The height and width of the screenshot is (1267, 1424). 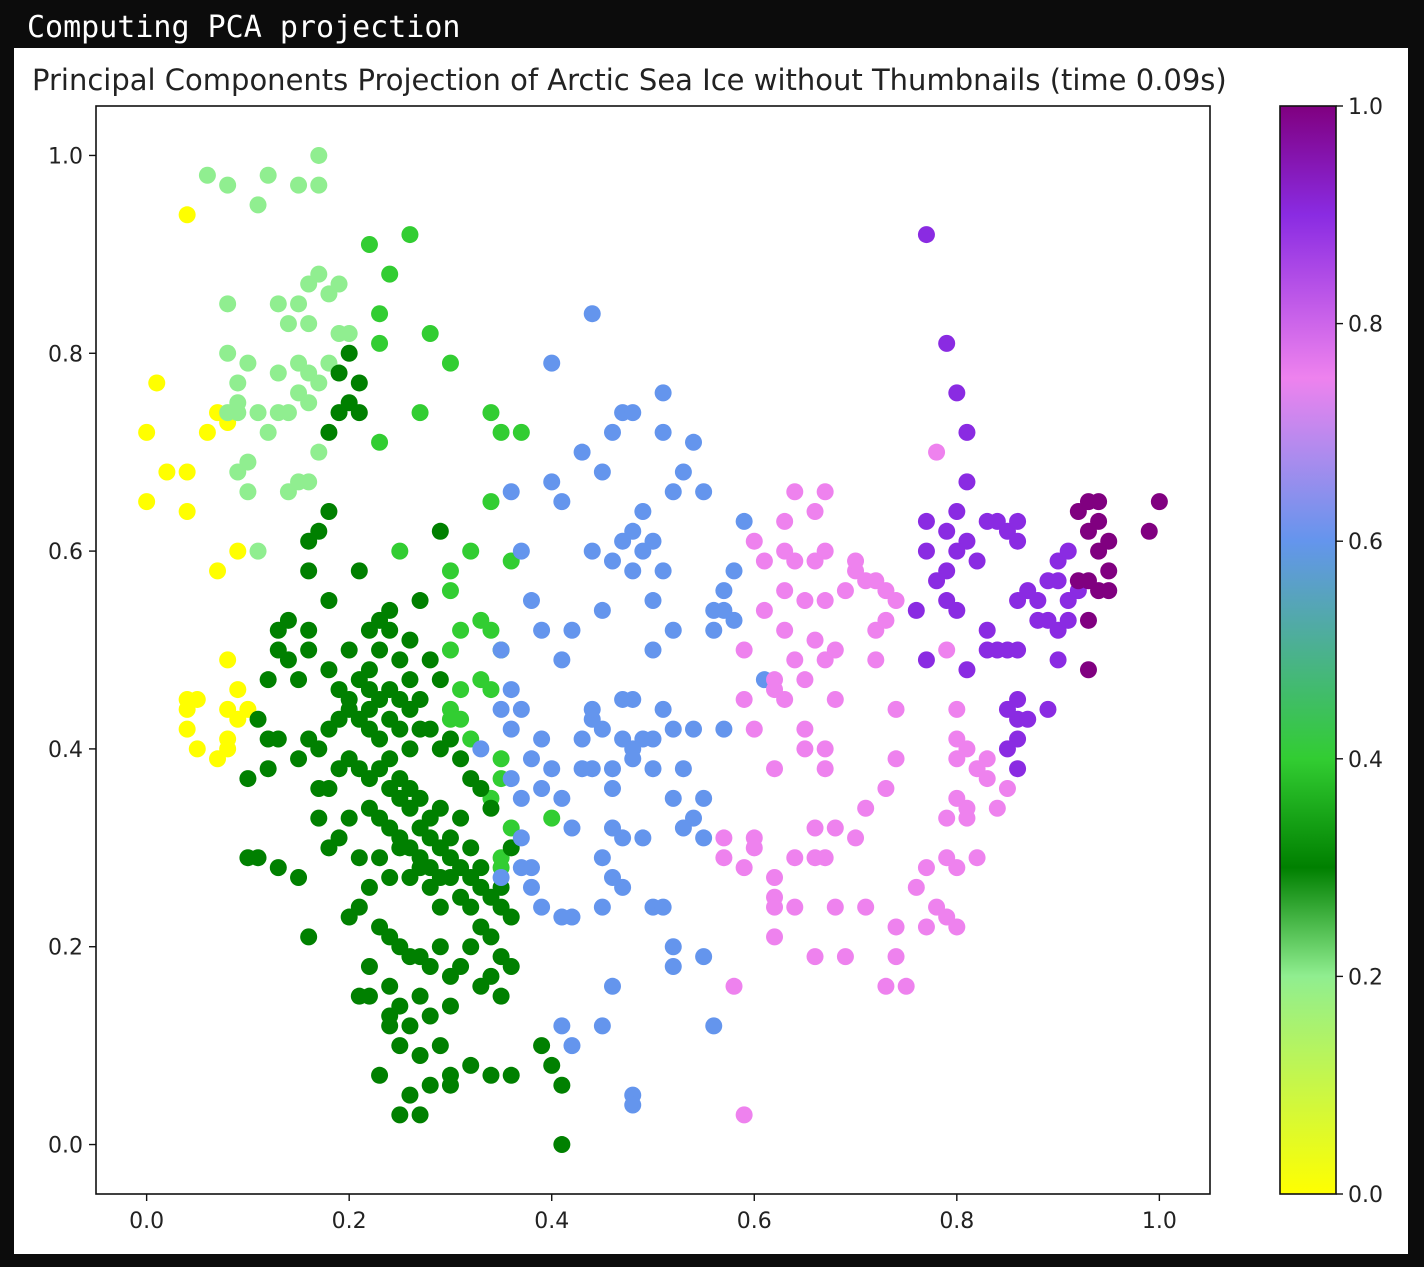 What do you see at coordinates (65, 948) in the screenshot?
I see `y-tick-label: 0.2` at bounding box center [65, 948].